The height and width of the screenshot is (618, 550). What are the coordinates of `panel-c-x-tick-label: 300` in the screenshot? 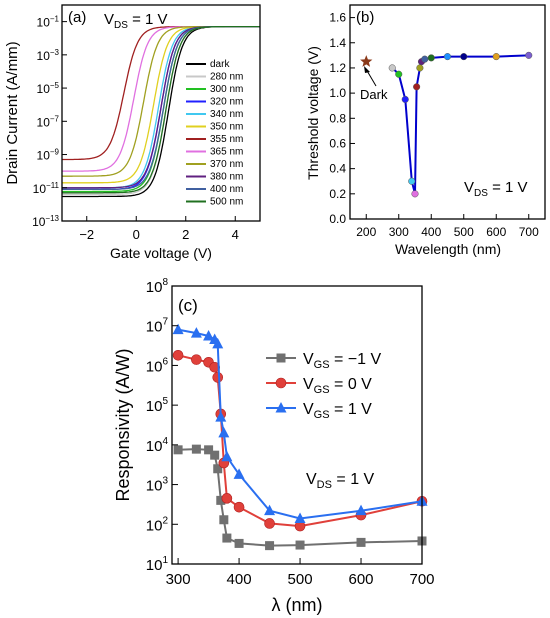 It's located at (178, 579).